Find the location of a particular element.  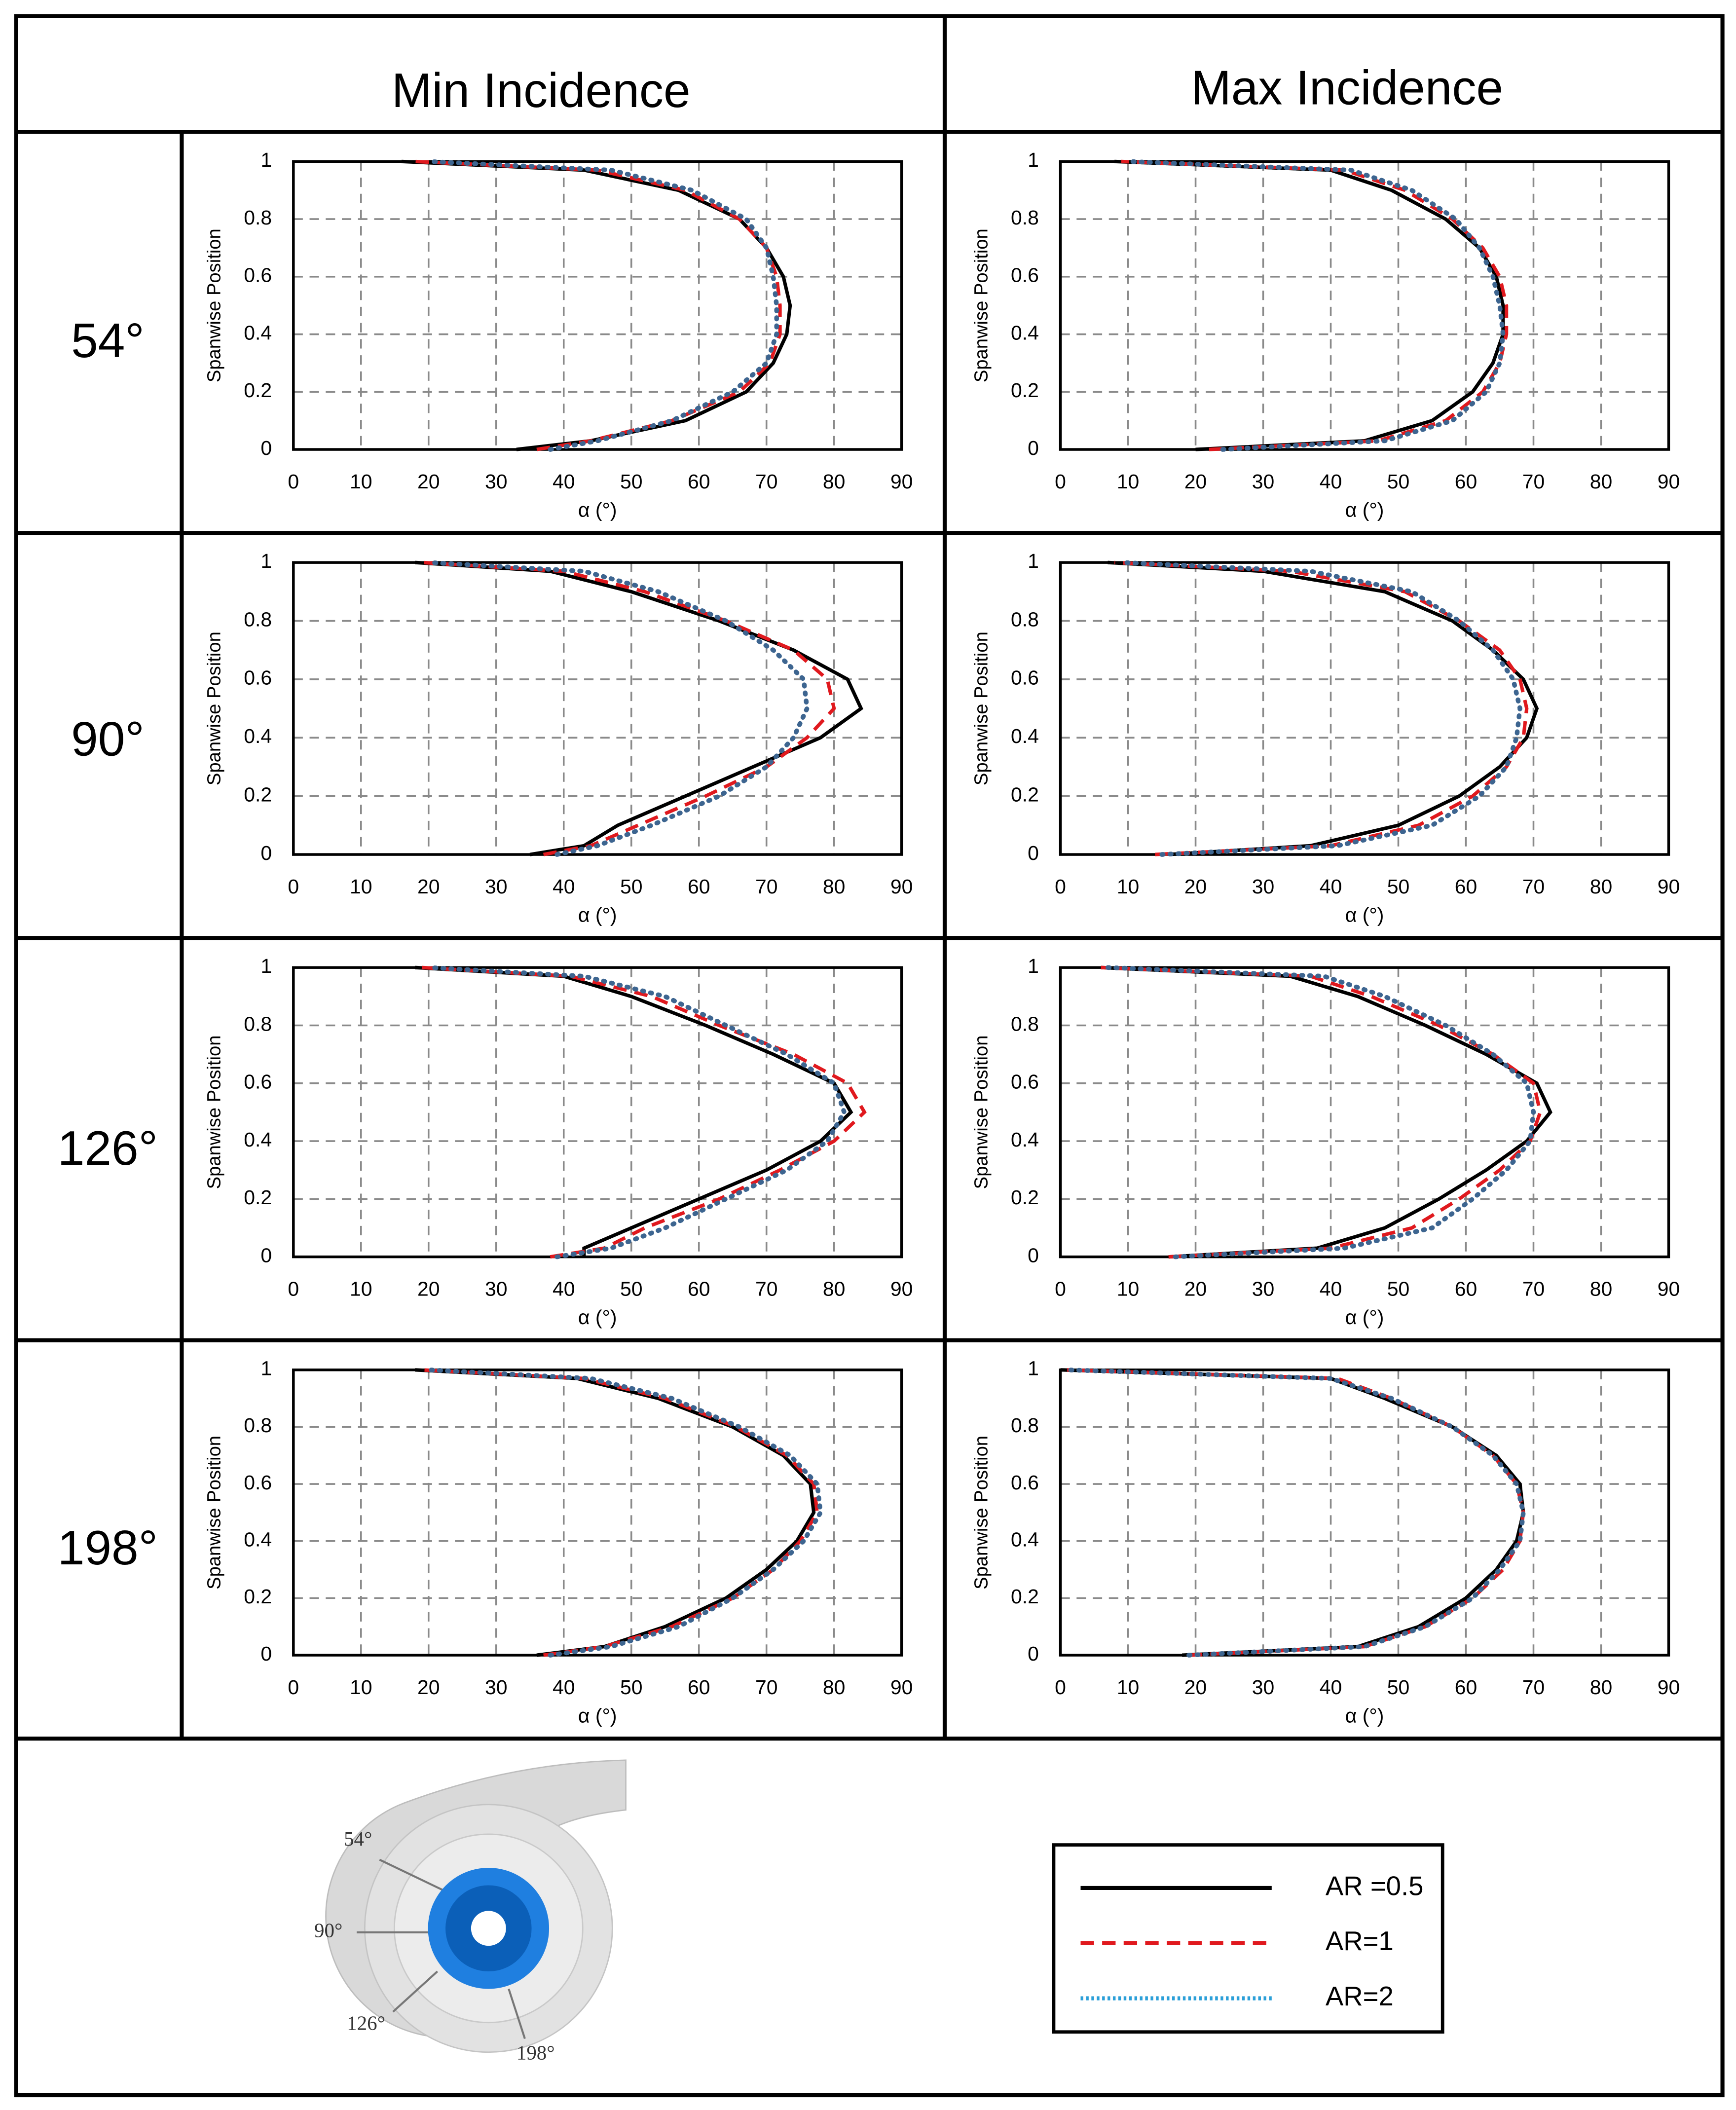

x-tick-label: 80 is located at coordinates (834, 1289).